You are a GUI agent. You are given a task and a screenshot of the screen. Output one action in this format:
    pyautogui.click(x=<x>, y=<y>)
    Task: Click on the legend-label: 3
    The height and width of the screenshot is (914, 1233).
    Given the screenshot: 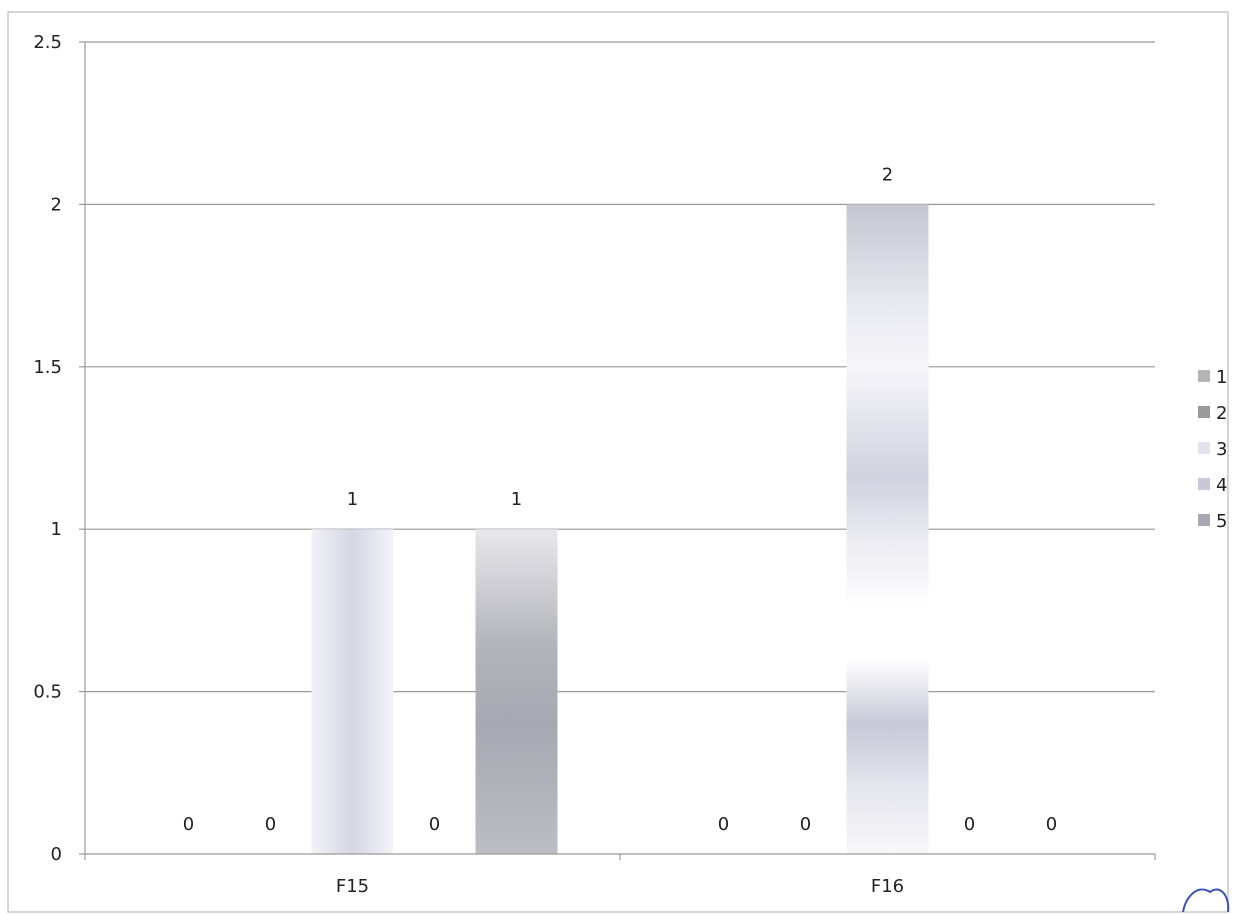 What is the action you would take?
    pyautogui.click(x=1221, y=449)
    